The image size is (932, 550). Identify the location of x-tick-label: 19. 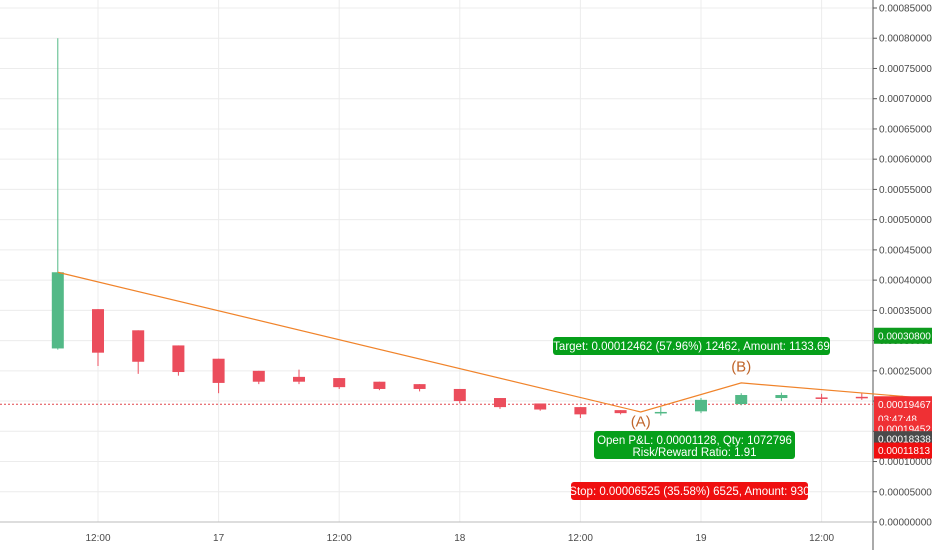
(701, 538).